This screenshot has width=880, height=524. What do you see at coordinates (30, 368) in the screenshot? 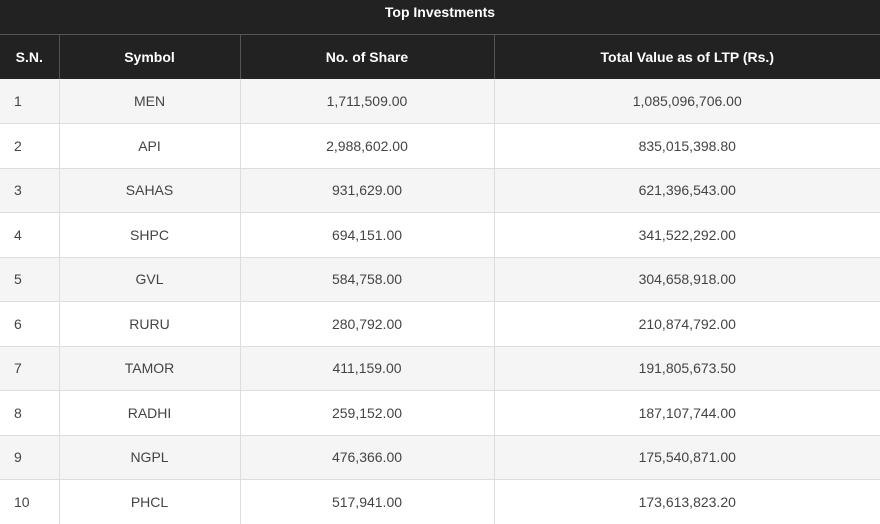
I see `cell-sn: 7` at bounding box center [30, 368].